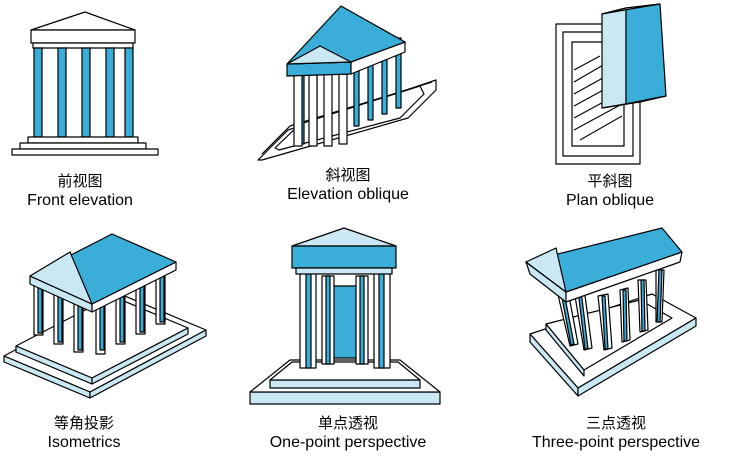 Image resolution: width=730 pixels, height=471 pixels. Describe the element at coordinates (83, 423) in the screenshot. I see `caption-zh: 等角投影` at that location.